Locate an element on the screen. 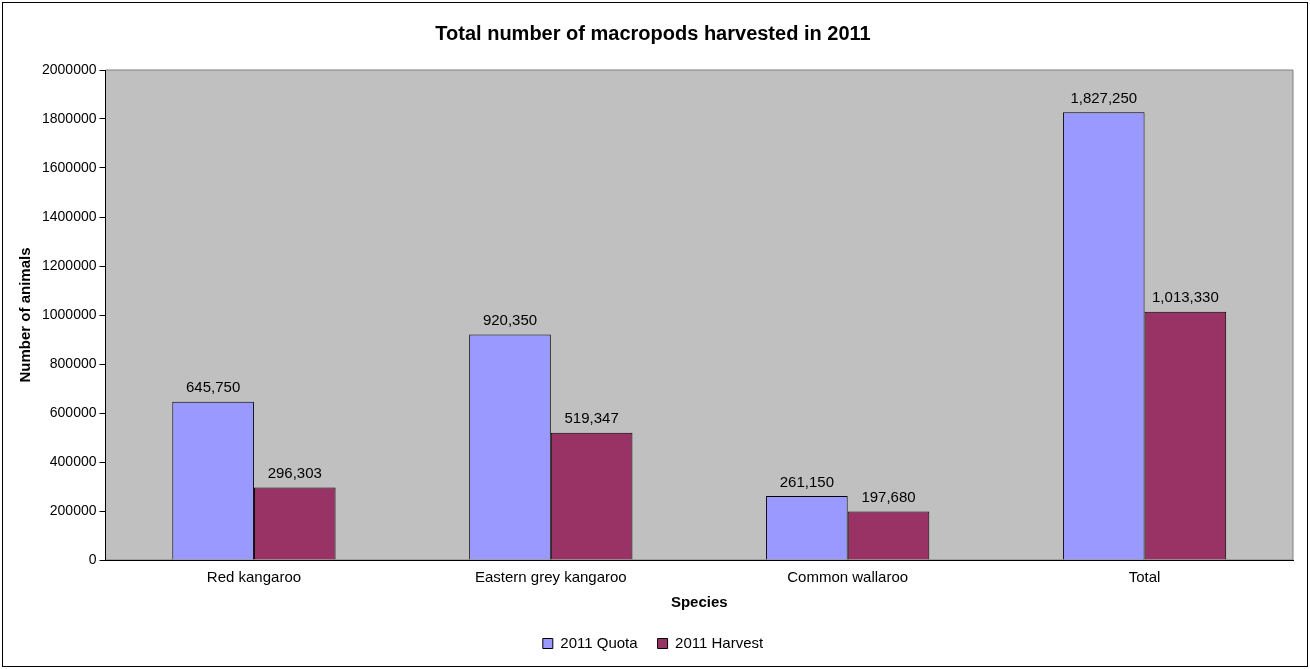 This screenshot has width=1310, height=669. y-tick-label: 800000 is located at coordinates (73, 362).